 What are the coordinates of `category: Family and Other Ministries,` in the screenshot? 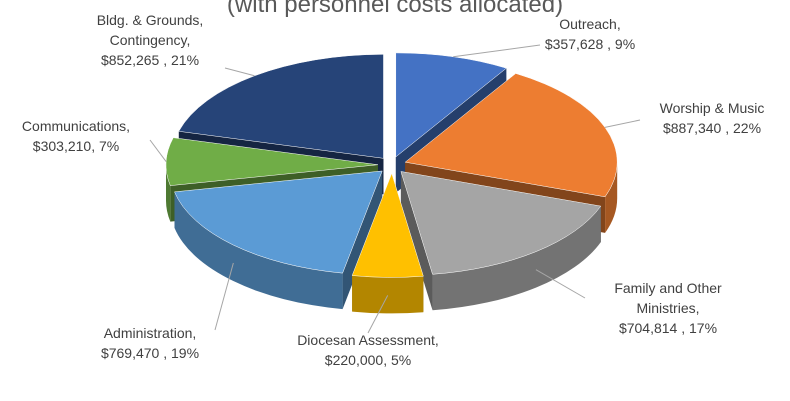 It's located at (668, 298).